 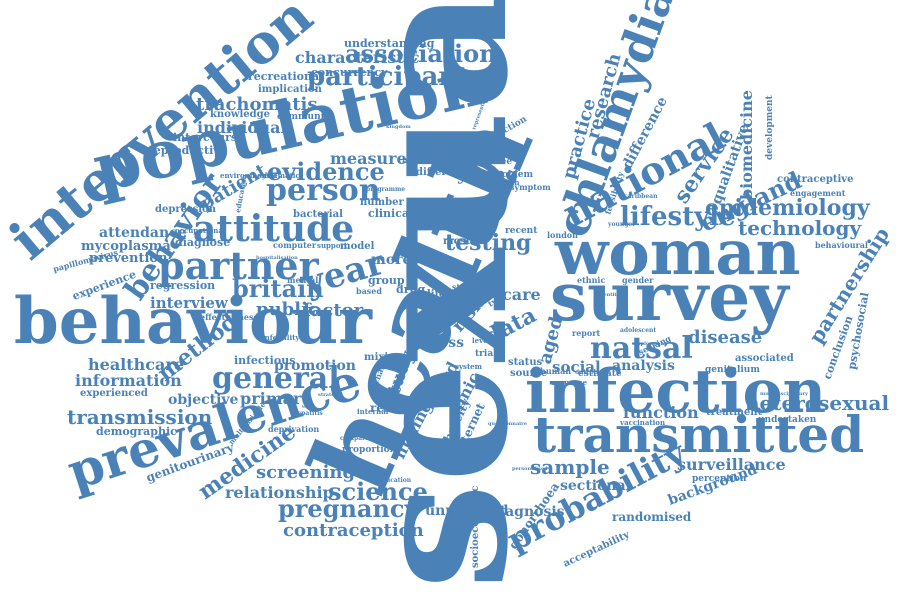 I want to click on word-based: based, so click(x=369, y=291).